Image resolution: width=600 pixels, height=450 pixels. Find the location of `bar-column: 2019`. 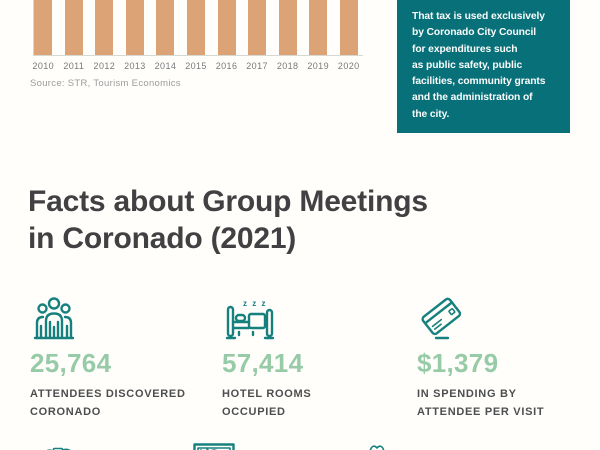

bar-column: 2019 is located at coordinates (318, 35).